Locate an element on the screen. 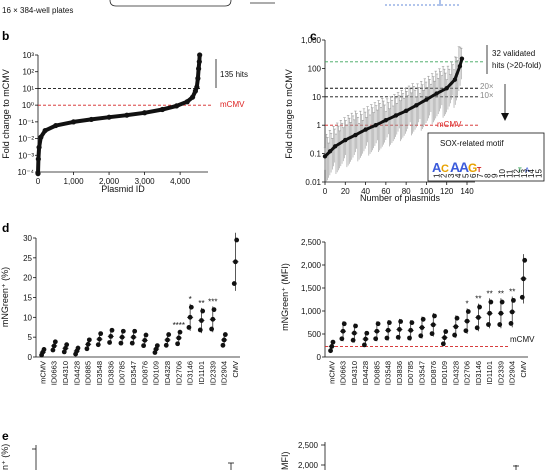  panel-b-x-tick-label: 1,000 is located at coordinates (74, 181).